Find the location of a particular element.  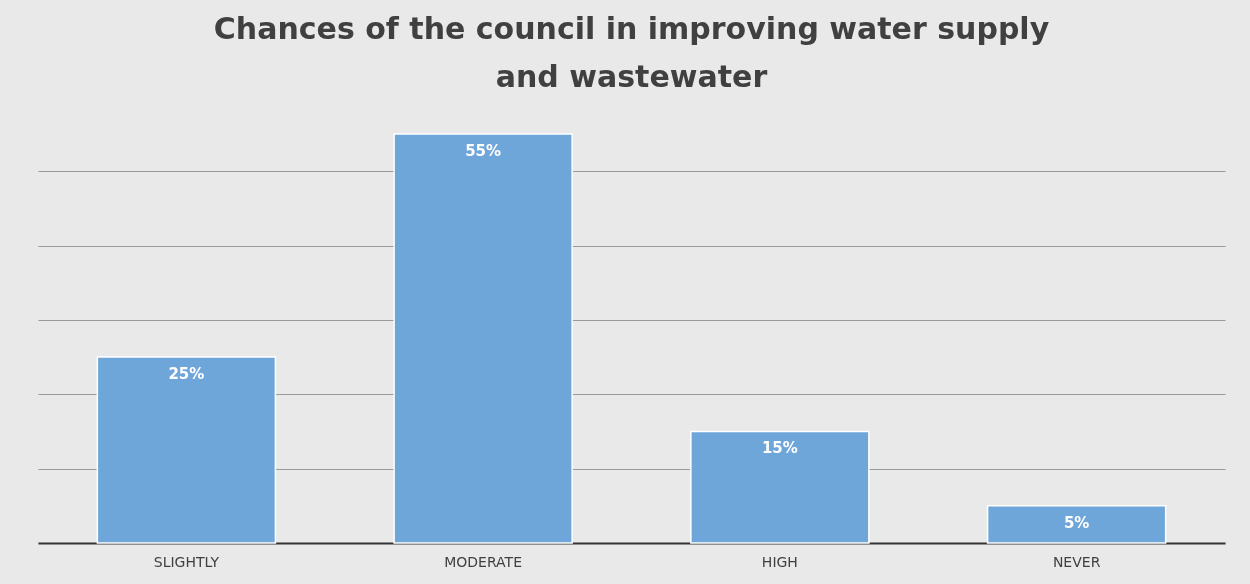

x-tick-label: SLIGHTLY is located at coordinates (186, 561).